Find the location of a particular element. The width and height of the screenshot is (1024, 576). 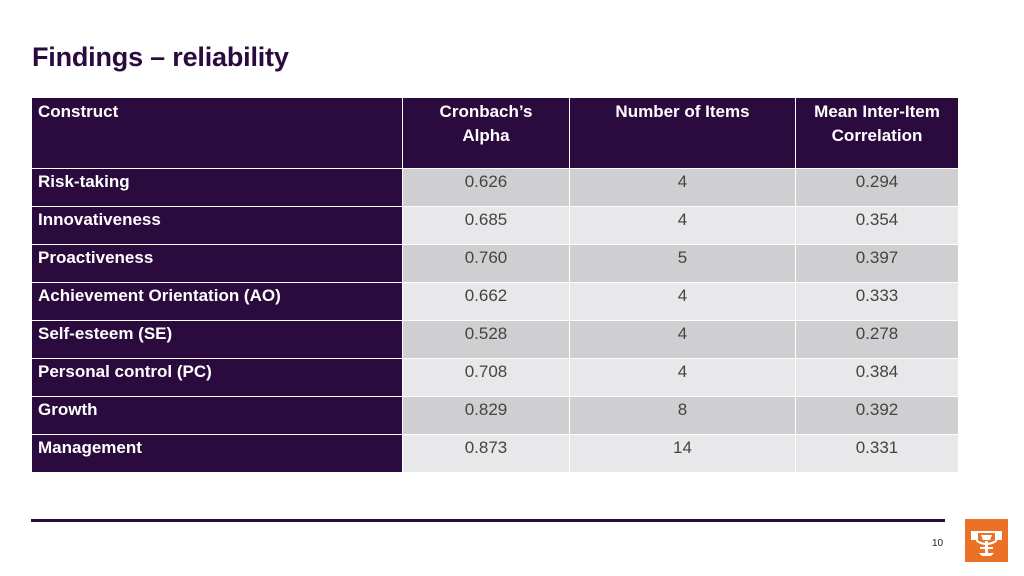

table-row: Innovativeness 0.685 4 0.354 is located at coordinates (495, 225).